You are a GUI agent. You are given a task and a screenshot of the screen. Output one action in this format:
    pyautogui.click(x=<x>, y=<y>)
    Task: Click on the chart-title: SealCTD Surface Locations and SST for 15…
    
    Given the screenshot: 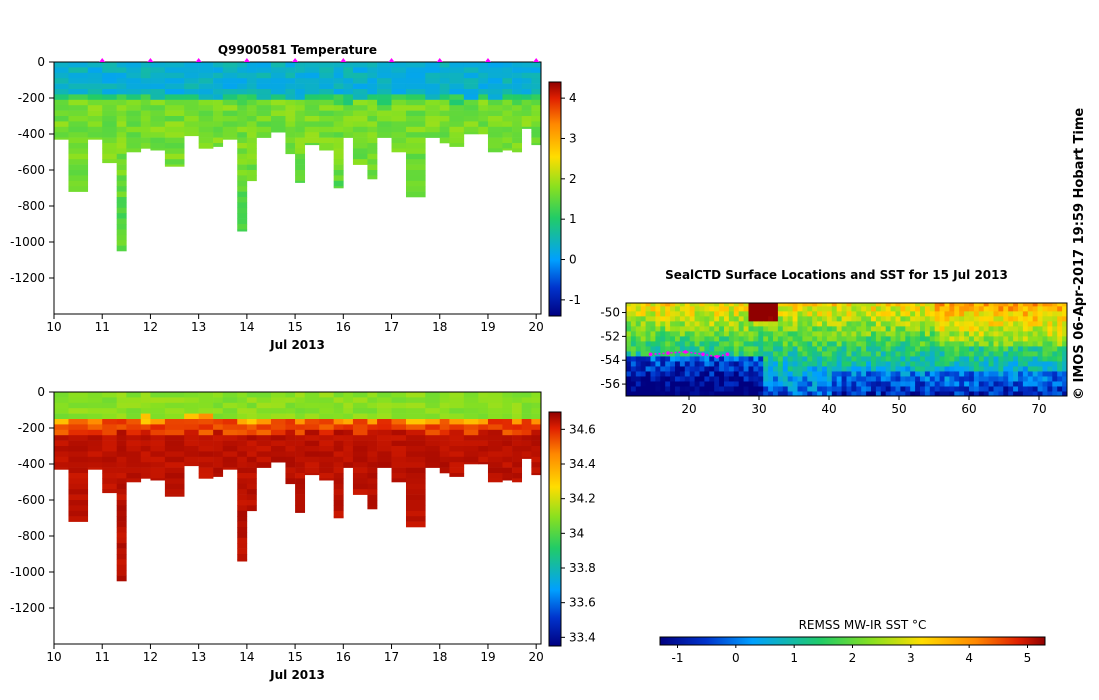 What is the action you would take?
    pyautogui.click(x=836, y=275)
    